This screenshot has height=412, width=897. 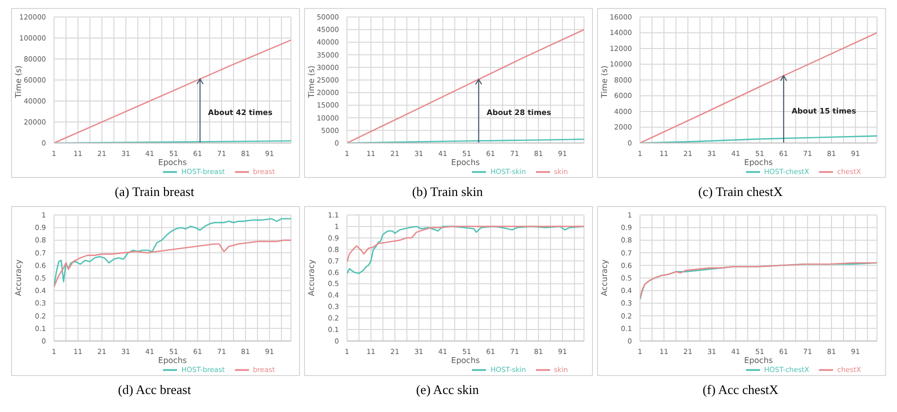 What do you see at coordinates (154, 390) in the screenshot?
I see `text: (d) Acc breast` at bounding box center [154, 390].